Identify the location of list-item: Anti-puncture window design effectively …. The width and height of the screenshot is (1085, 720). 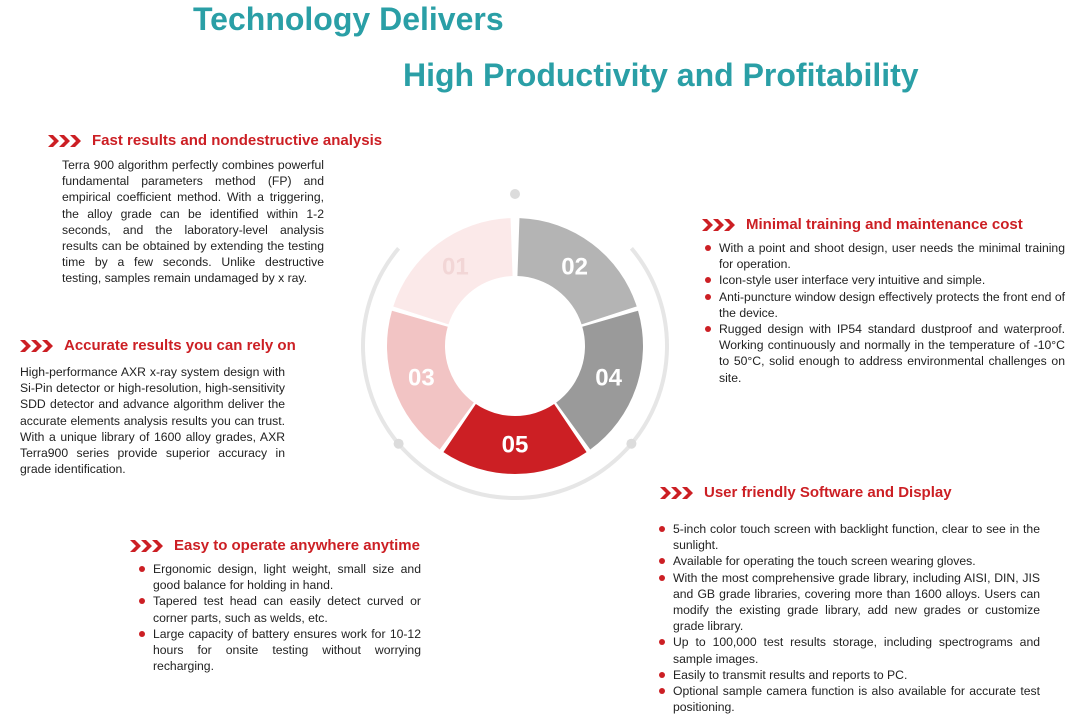
(885, 305).